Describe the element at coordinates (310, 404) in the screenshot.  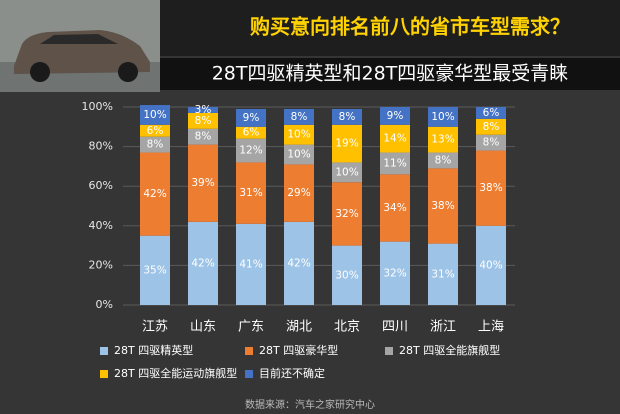
I see `source-note: 数据来源：汽车之家研究中心` at that location.